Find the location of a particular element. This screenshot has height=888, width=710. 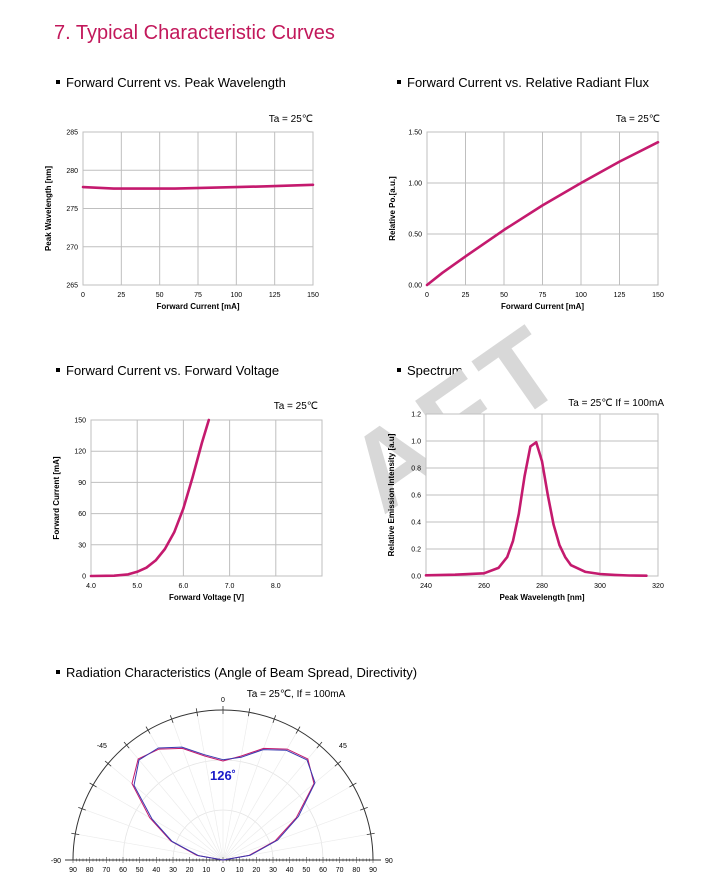

x-axis-label: Forward Voltage [V] is located at coordinates (206, 597).